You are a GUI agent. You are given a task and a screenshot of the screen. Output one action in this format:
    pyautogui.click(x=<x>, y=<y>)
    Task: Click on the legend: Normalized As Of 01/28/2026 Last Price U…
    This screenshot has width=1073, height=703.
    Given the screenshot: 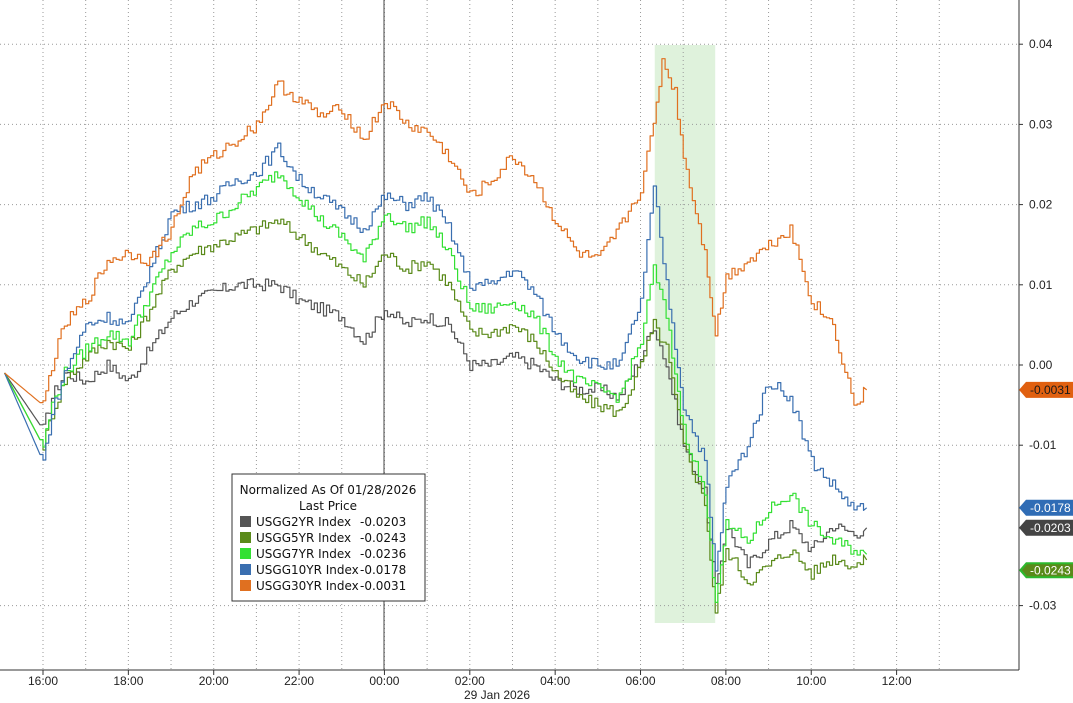 What is the action you would take?
    pyautogui.click(x=328, y=537)
    